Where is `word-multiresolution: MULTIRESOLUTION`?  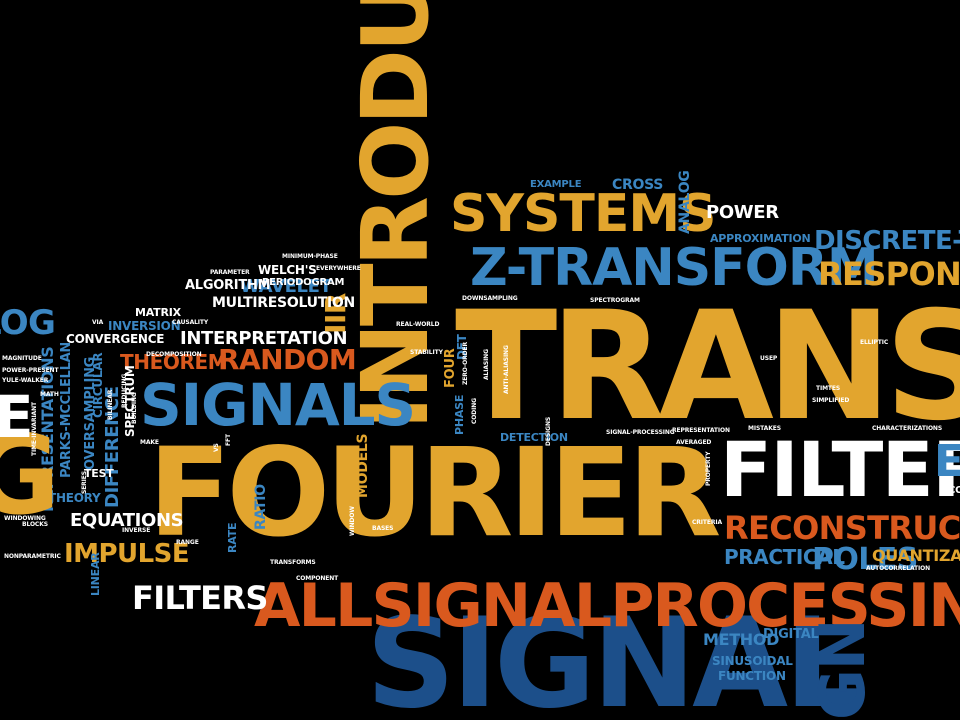
word-multiresolution: MULTIRESOLUTION is located at coordinates (283, 303).